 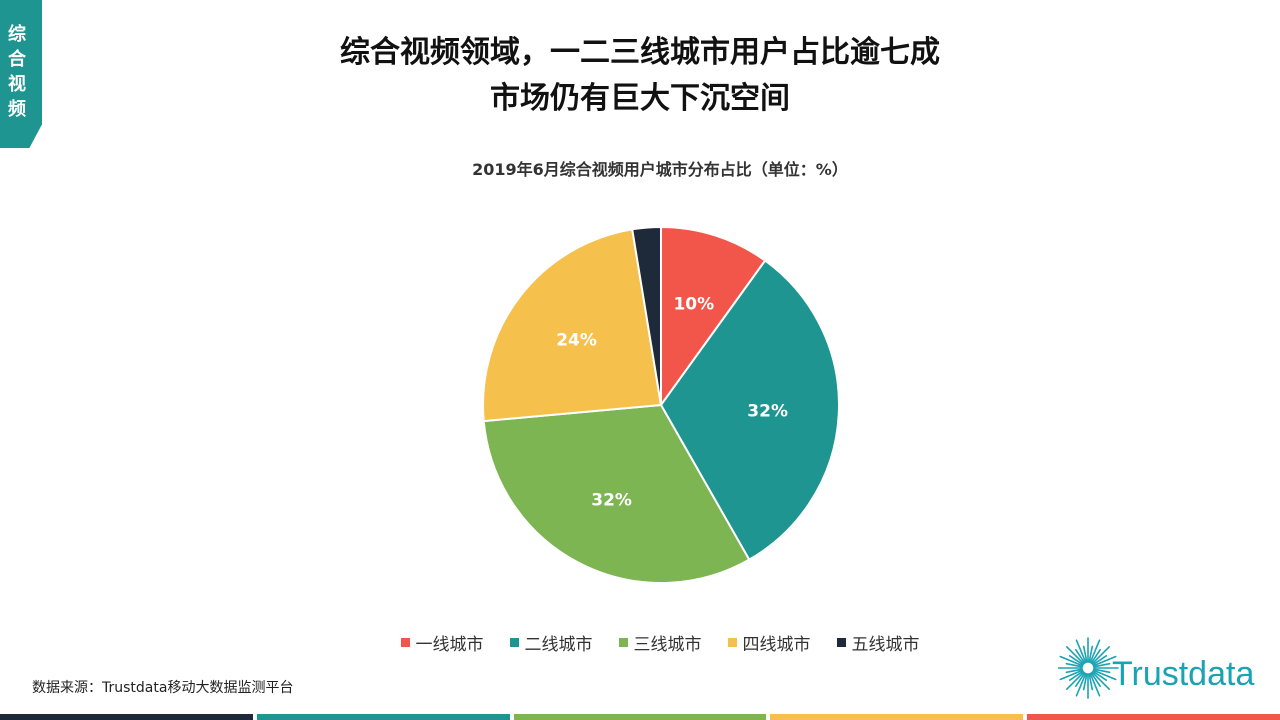 What do you see at coordinates (776, 645) in the screenshot?
I see `legend-label: 四线城市` at bounding box center [776, 645].